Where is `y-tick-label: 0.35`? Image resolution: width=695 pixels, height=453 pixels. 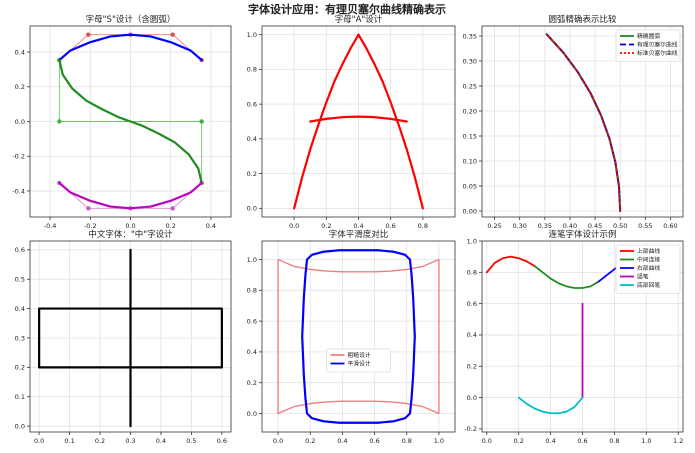 y-tick-label: 0.35 is located at coordinates (470, 36).